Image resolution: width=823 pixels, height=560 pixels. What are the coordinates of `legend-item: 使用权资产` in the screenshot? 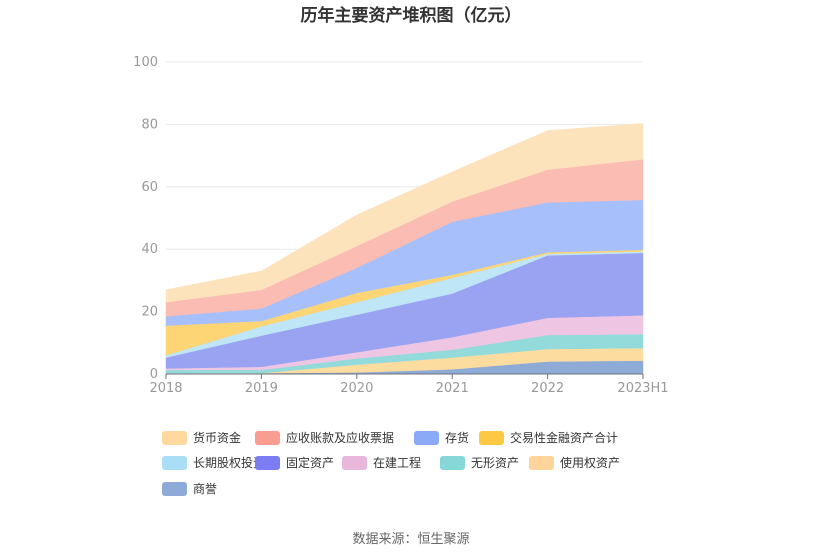 It's located at (574, 462).